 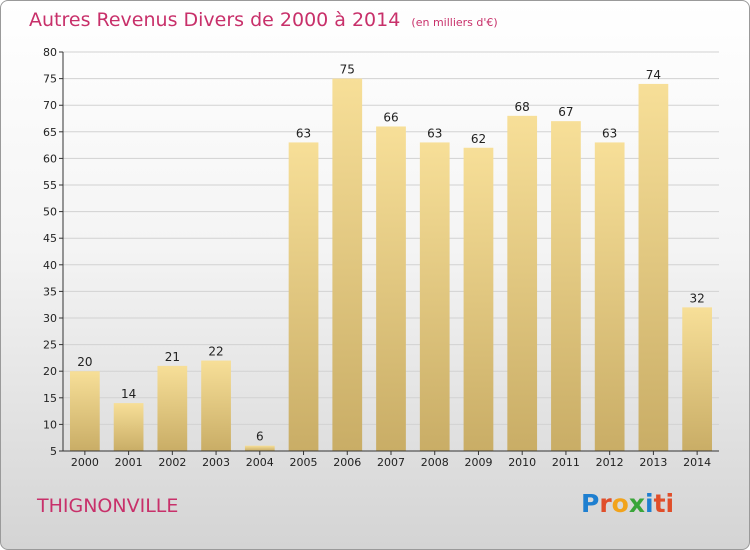 What do you see at coordinates (653, 462) in the screenshot?
I see `x-tick-label: 2013` at bounding box center [653, 462].